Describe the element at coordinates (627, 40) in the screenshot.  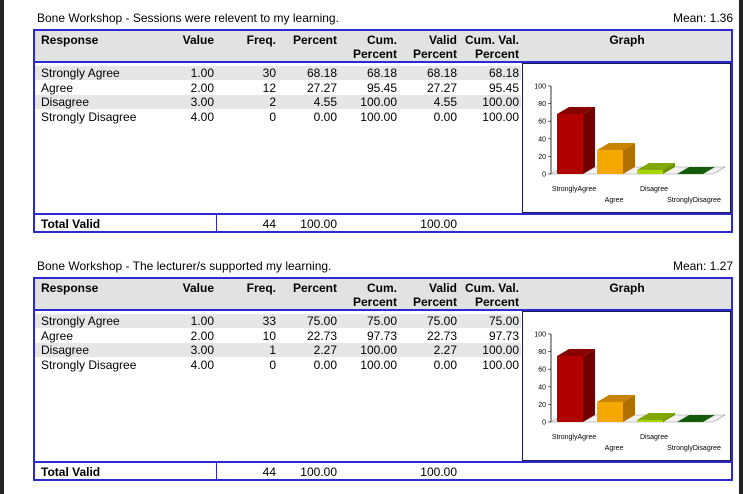
I see `column-header: Graph` at that location.